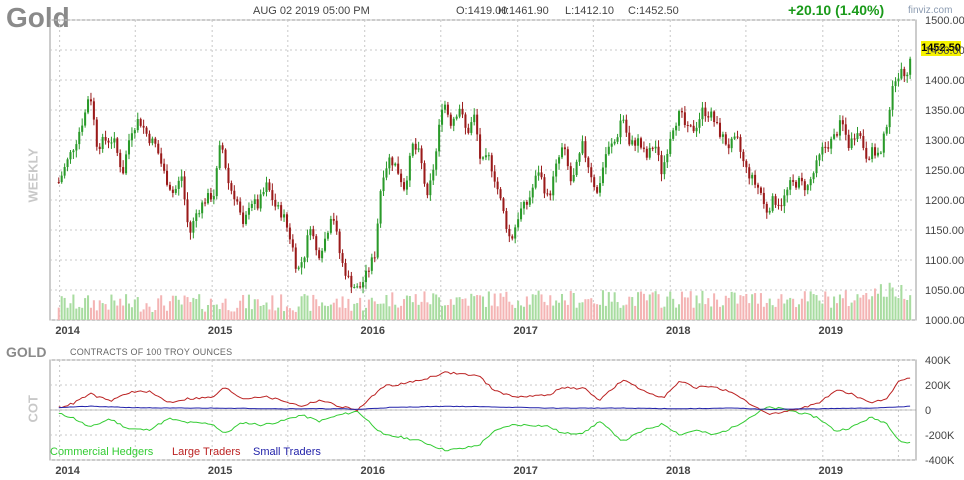 This screenshot has width=964, height=480. Describe the element at coordinates (831, 331) in the screenshot. I see `price-x-tick-label: 2019` at that location.